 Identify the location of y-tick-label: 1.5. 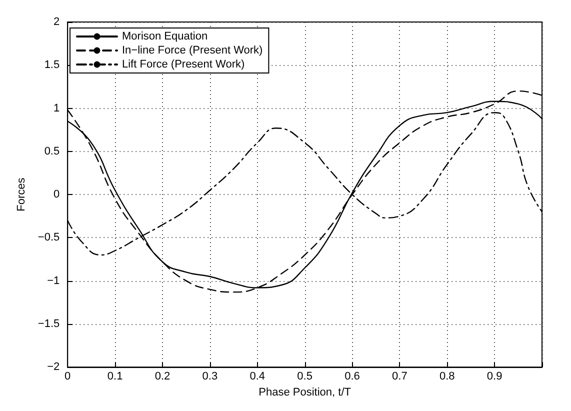
(52, 65).